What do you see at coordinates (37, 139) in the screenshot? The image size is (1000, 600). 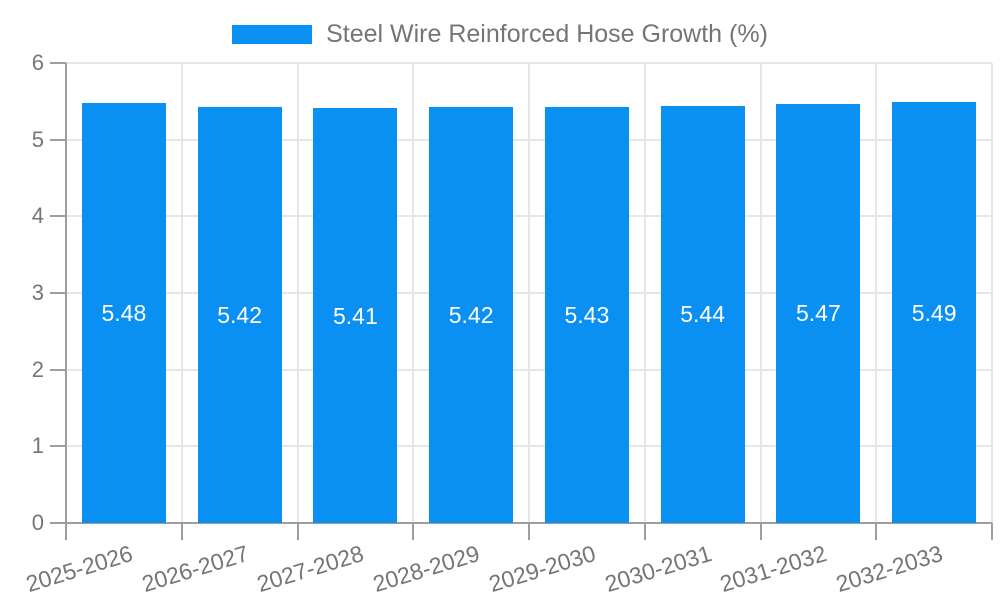 I see `y-axis-tick-label: 5` at bounding box center [37, 139].